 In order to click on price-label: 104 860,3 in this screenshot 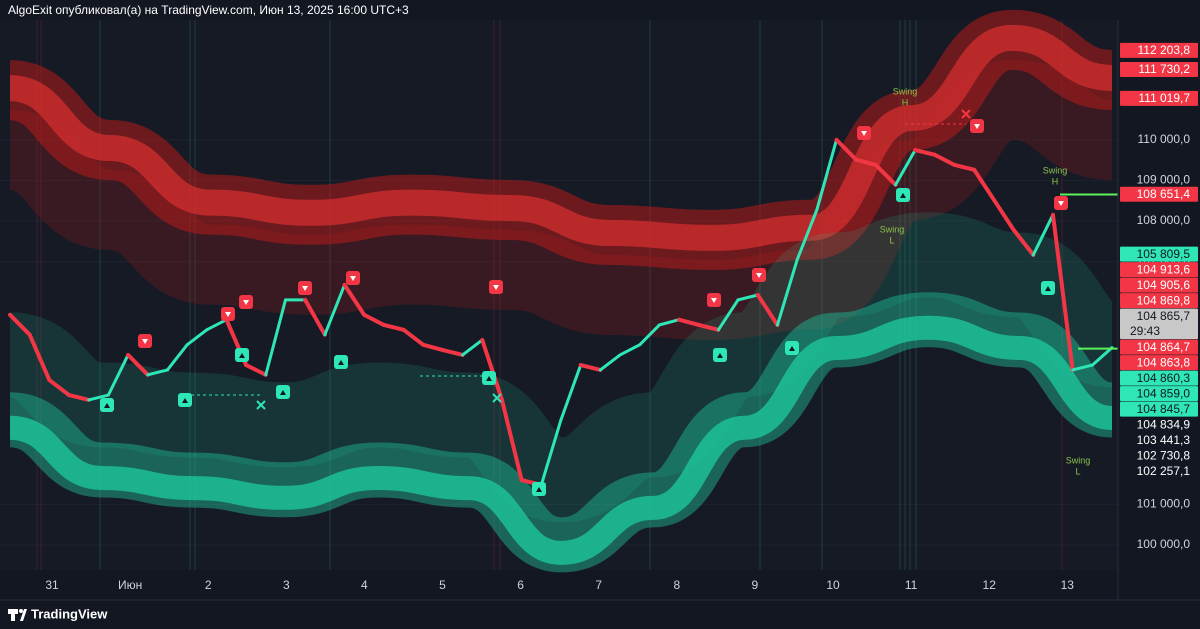, I will do `click(1164, 378)`.